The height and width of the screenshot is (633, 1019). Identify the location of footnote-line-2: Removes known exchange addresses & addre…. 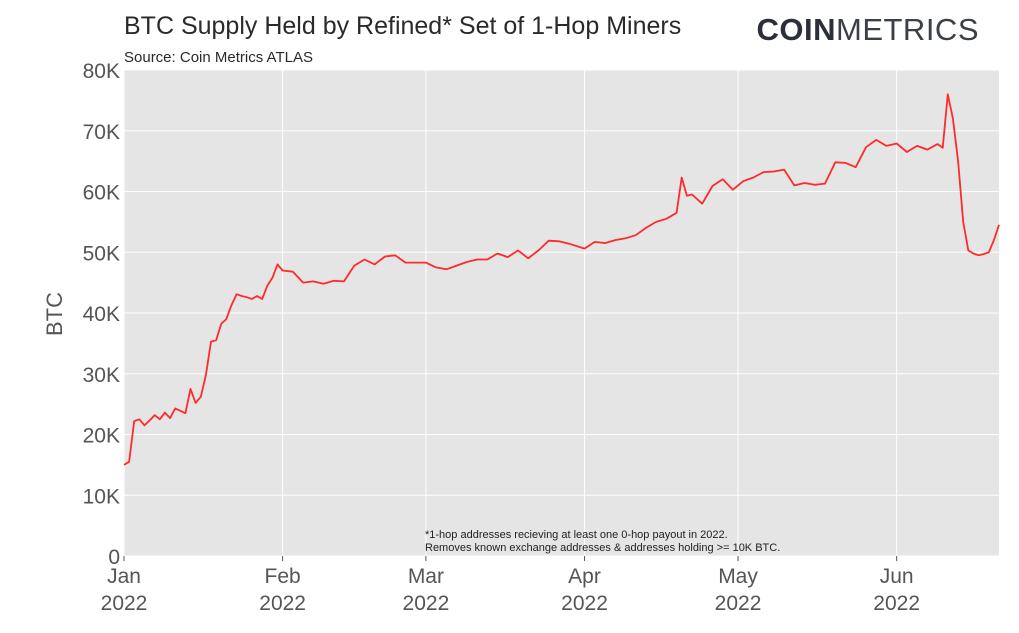
(602, 548).